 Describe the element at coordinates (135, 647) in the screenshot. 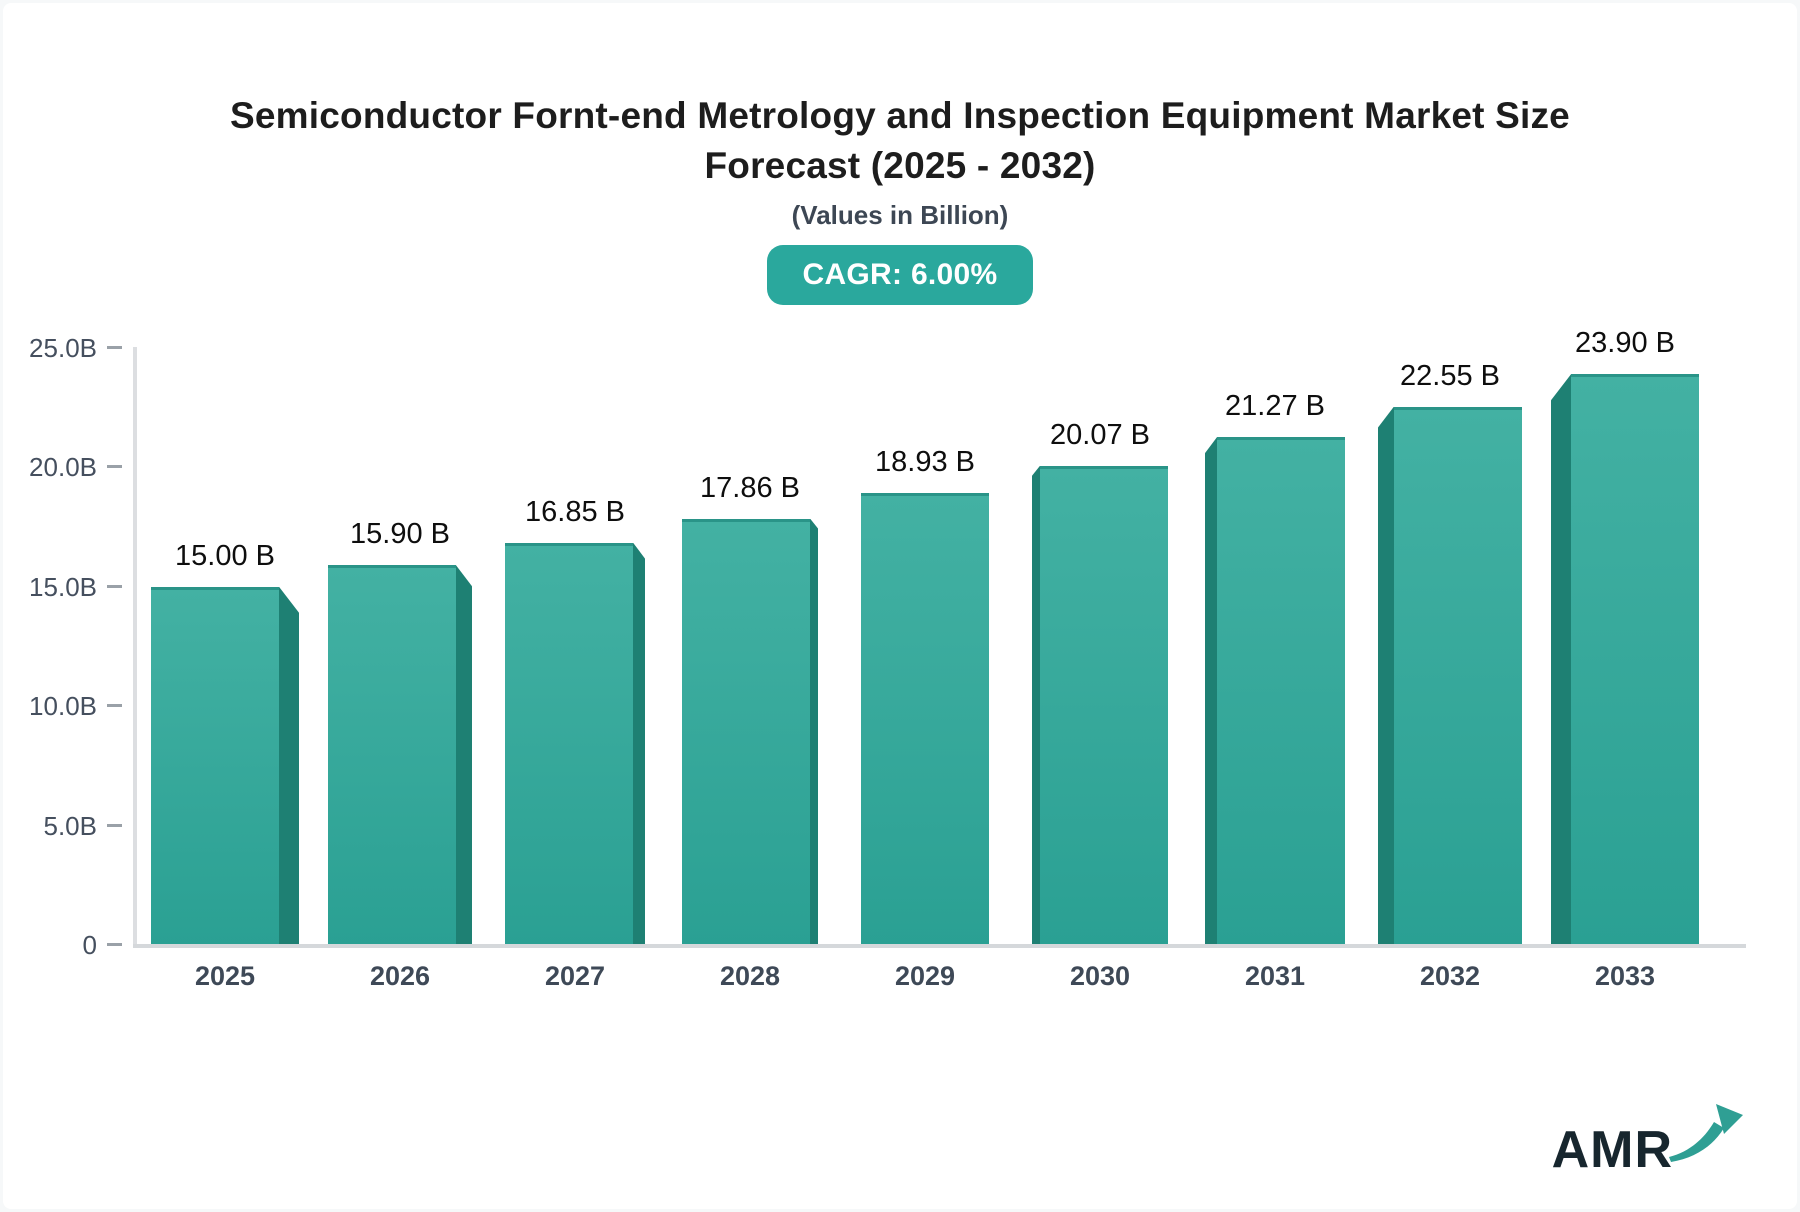

I see `y-axis-line` at that location.